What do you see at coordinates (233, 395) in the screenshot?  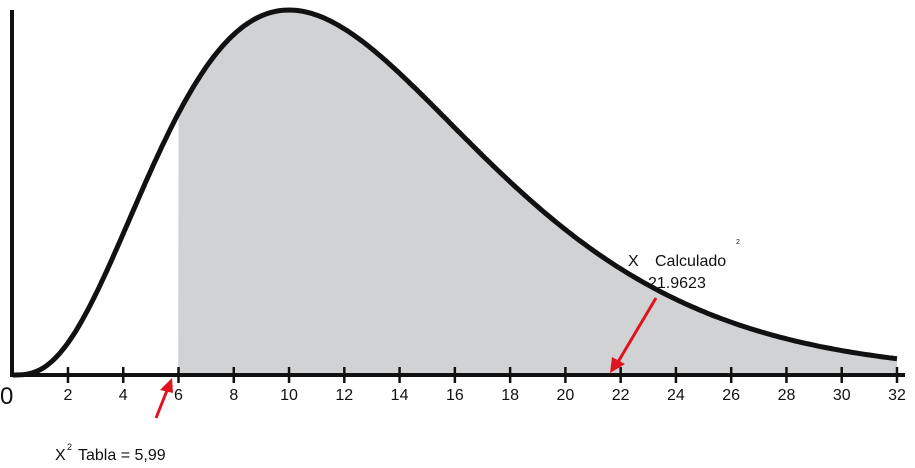 I see `x-tick-label: 8` at bounding box center [233, 395].